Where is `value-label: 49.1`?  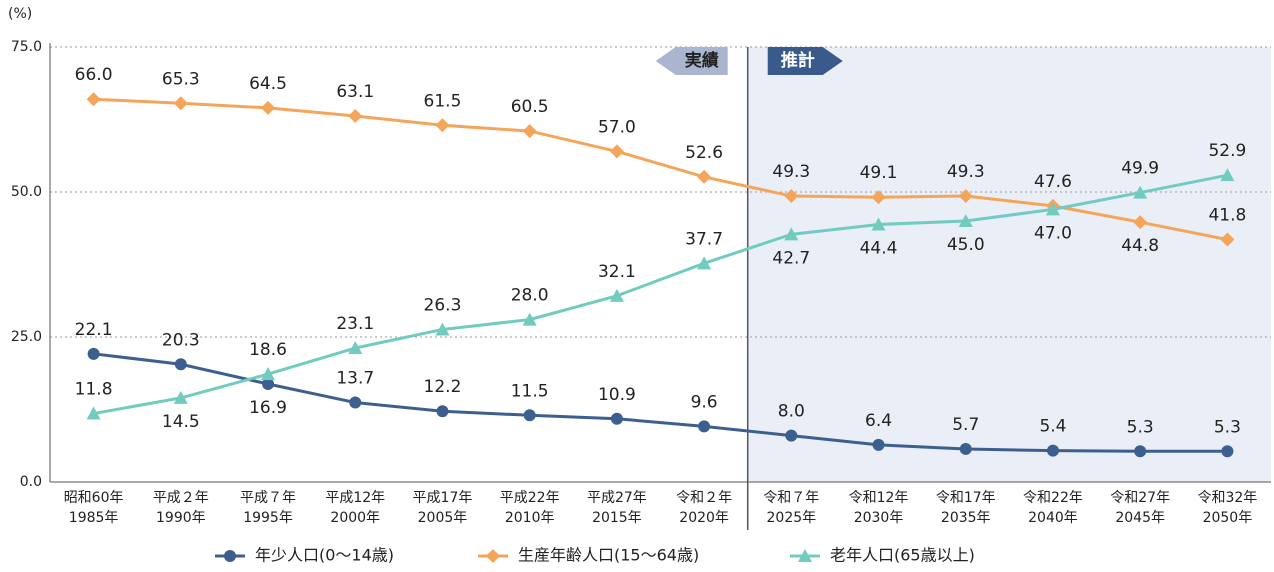
value-label: 49.1 is located at coordinates (879, 173).